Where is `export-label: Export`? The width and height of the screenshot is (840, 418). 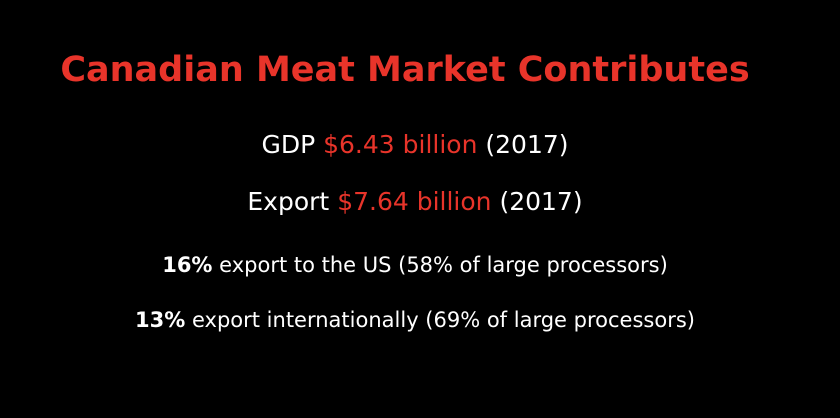 export-label: Export is located at coordinates (288, 201).